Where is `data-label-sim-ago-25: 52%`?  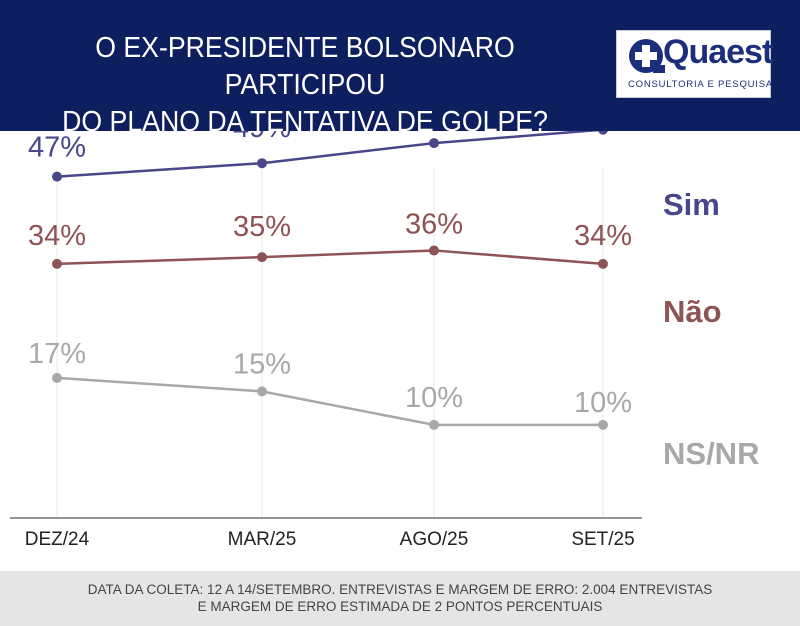 data-label-sim-ago-25: 52% is located at coordinates (434, 132).